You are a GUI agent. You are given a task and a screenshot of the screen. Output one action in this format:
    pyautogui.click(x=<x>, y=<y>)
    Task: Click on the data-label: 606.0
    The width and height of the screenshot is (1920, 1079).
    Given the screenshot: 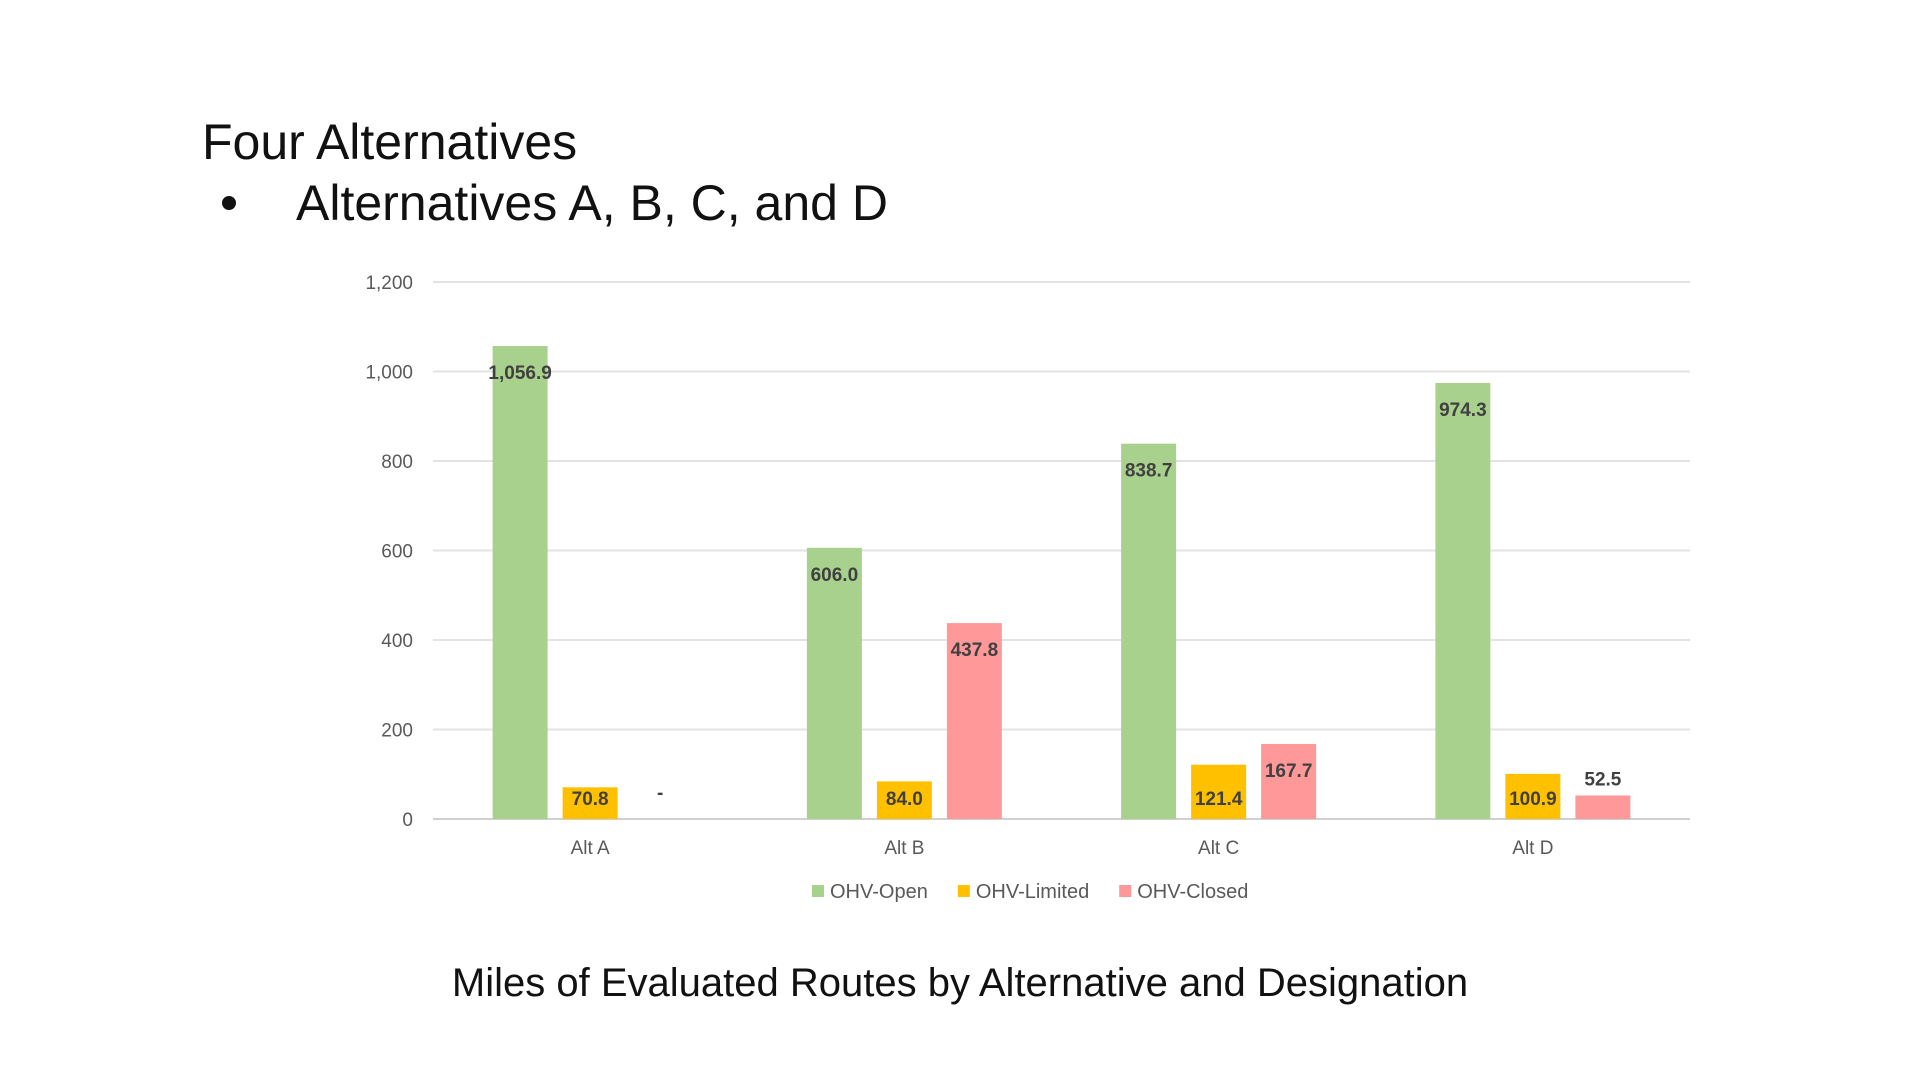 What is the action you would take?
    pyautogui.click(x=835, y=575)
    